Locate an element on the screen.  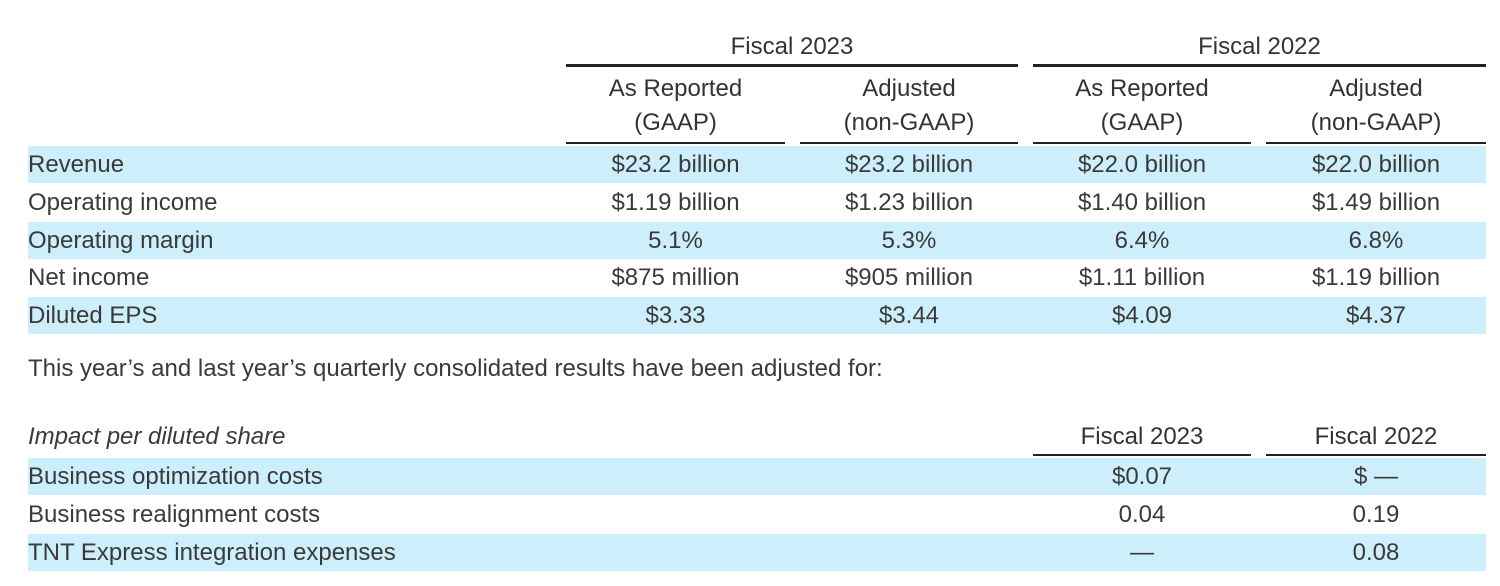
cell-value: 0.04 is located at coordinates (1142, 514).